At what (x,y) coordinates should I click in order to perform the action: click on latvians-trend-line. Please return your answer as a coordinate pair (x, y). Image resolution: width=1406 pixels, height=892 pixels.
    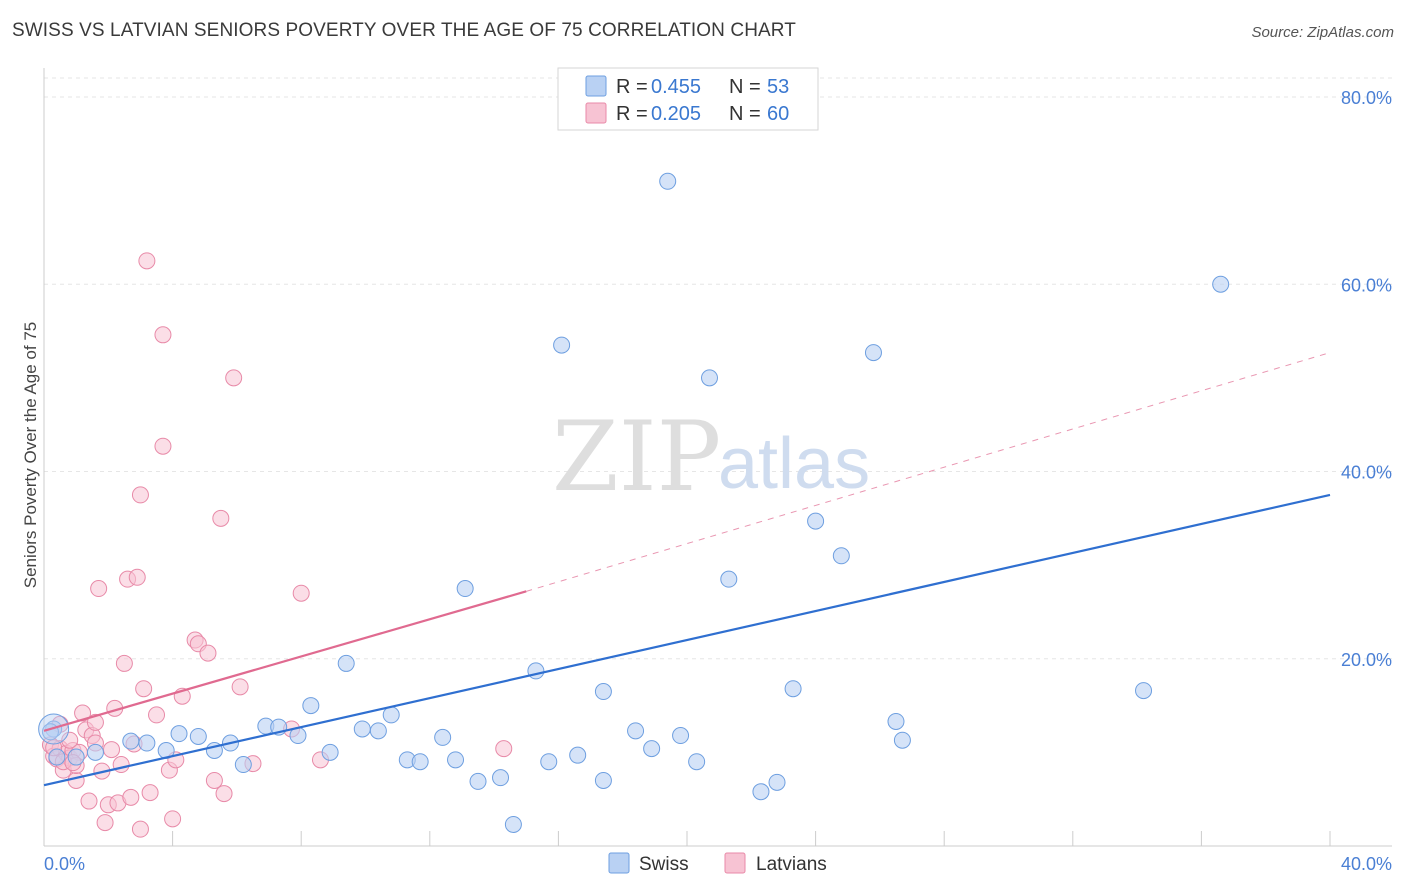
    Looking at the image, I should click on (285, 661).